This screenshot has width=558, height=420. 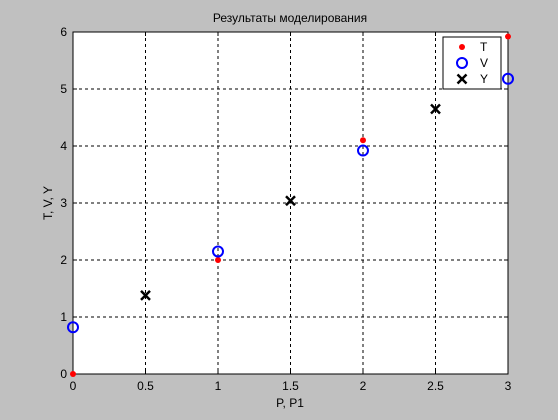 What do you see at coordinates (462, 63) in the screenshot?
I see `legend-marker-v` at bounding box center [462, 63].